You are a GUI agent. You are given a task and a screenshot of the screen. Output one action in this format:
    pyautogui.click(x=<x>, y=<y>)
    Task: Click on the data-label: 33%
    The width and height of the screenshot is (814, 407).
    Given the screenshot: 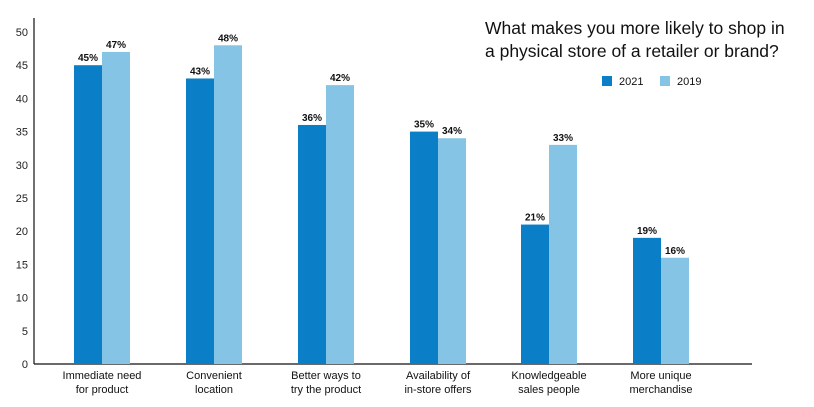 What is the action you would take?
    pyautogui.click(x=563, y=138)
    